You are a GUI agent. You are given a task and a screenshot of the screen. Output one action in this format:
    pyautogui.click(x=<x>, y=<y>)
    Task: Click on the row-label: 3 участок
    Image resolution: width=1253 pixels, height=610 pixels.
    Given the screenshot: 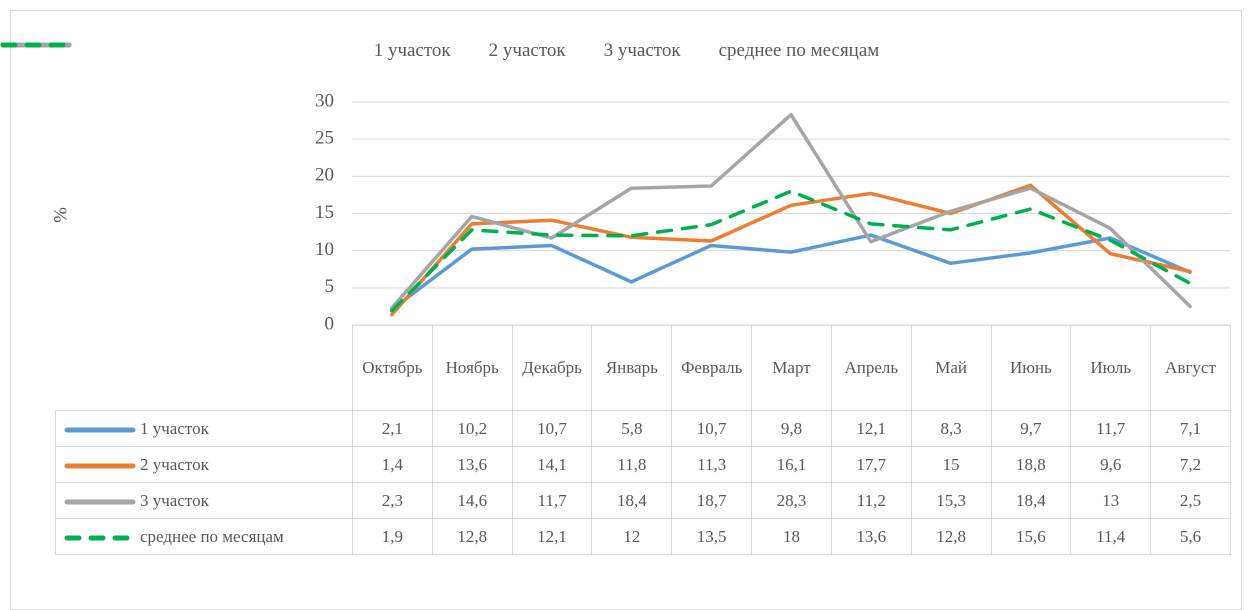 What is the action you would take?
    pyautogui.click(x=204, y=500)
    